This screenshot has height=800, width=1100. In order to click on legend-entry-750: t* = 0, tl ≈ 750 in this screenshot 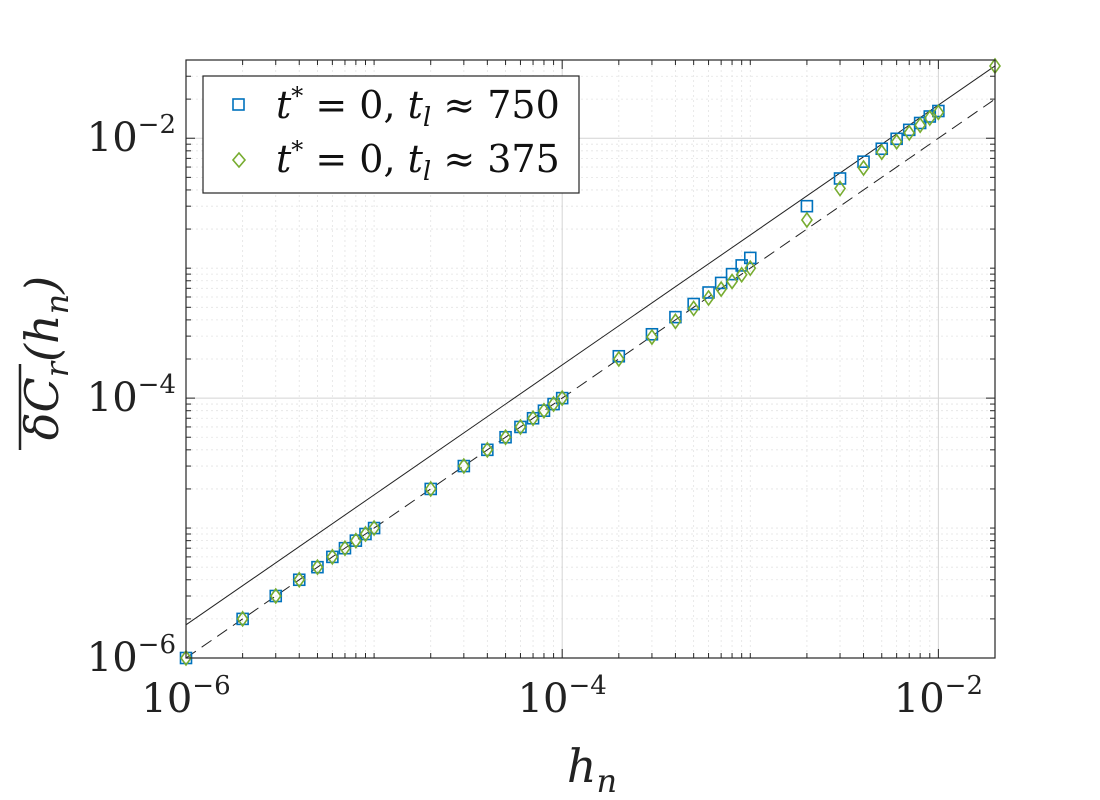, I will do `click(418, 107)`.